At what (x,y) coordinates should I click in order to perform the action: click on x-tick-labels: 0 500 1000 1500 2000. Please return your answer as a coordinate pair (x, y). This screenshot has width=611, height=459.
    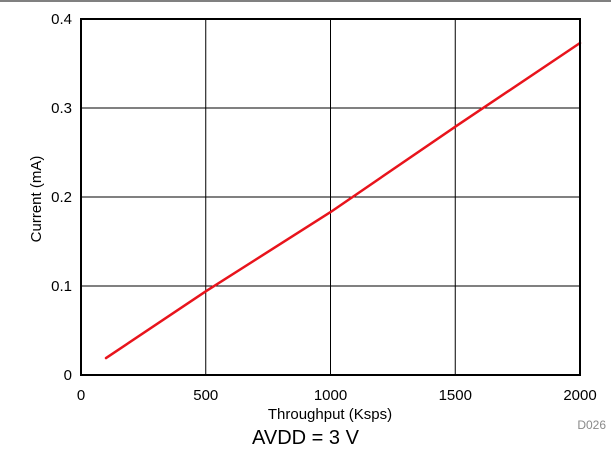
    Looking at the image, I should click on (337, 395).